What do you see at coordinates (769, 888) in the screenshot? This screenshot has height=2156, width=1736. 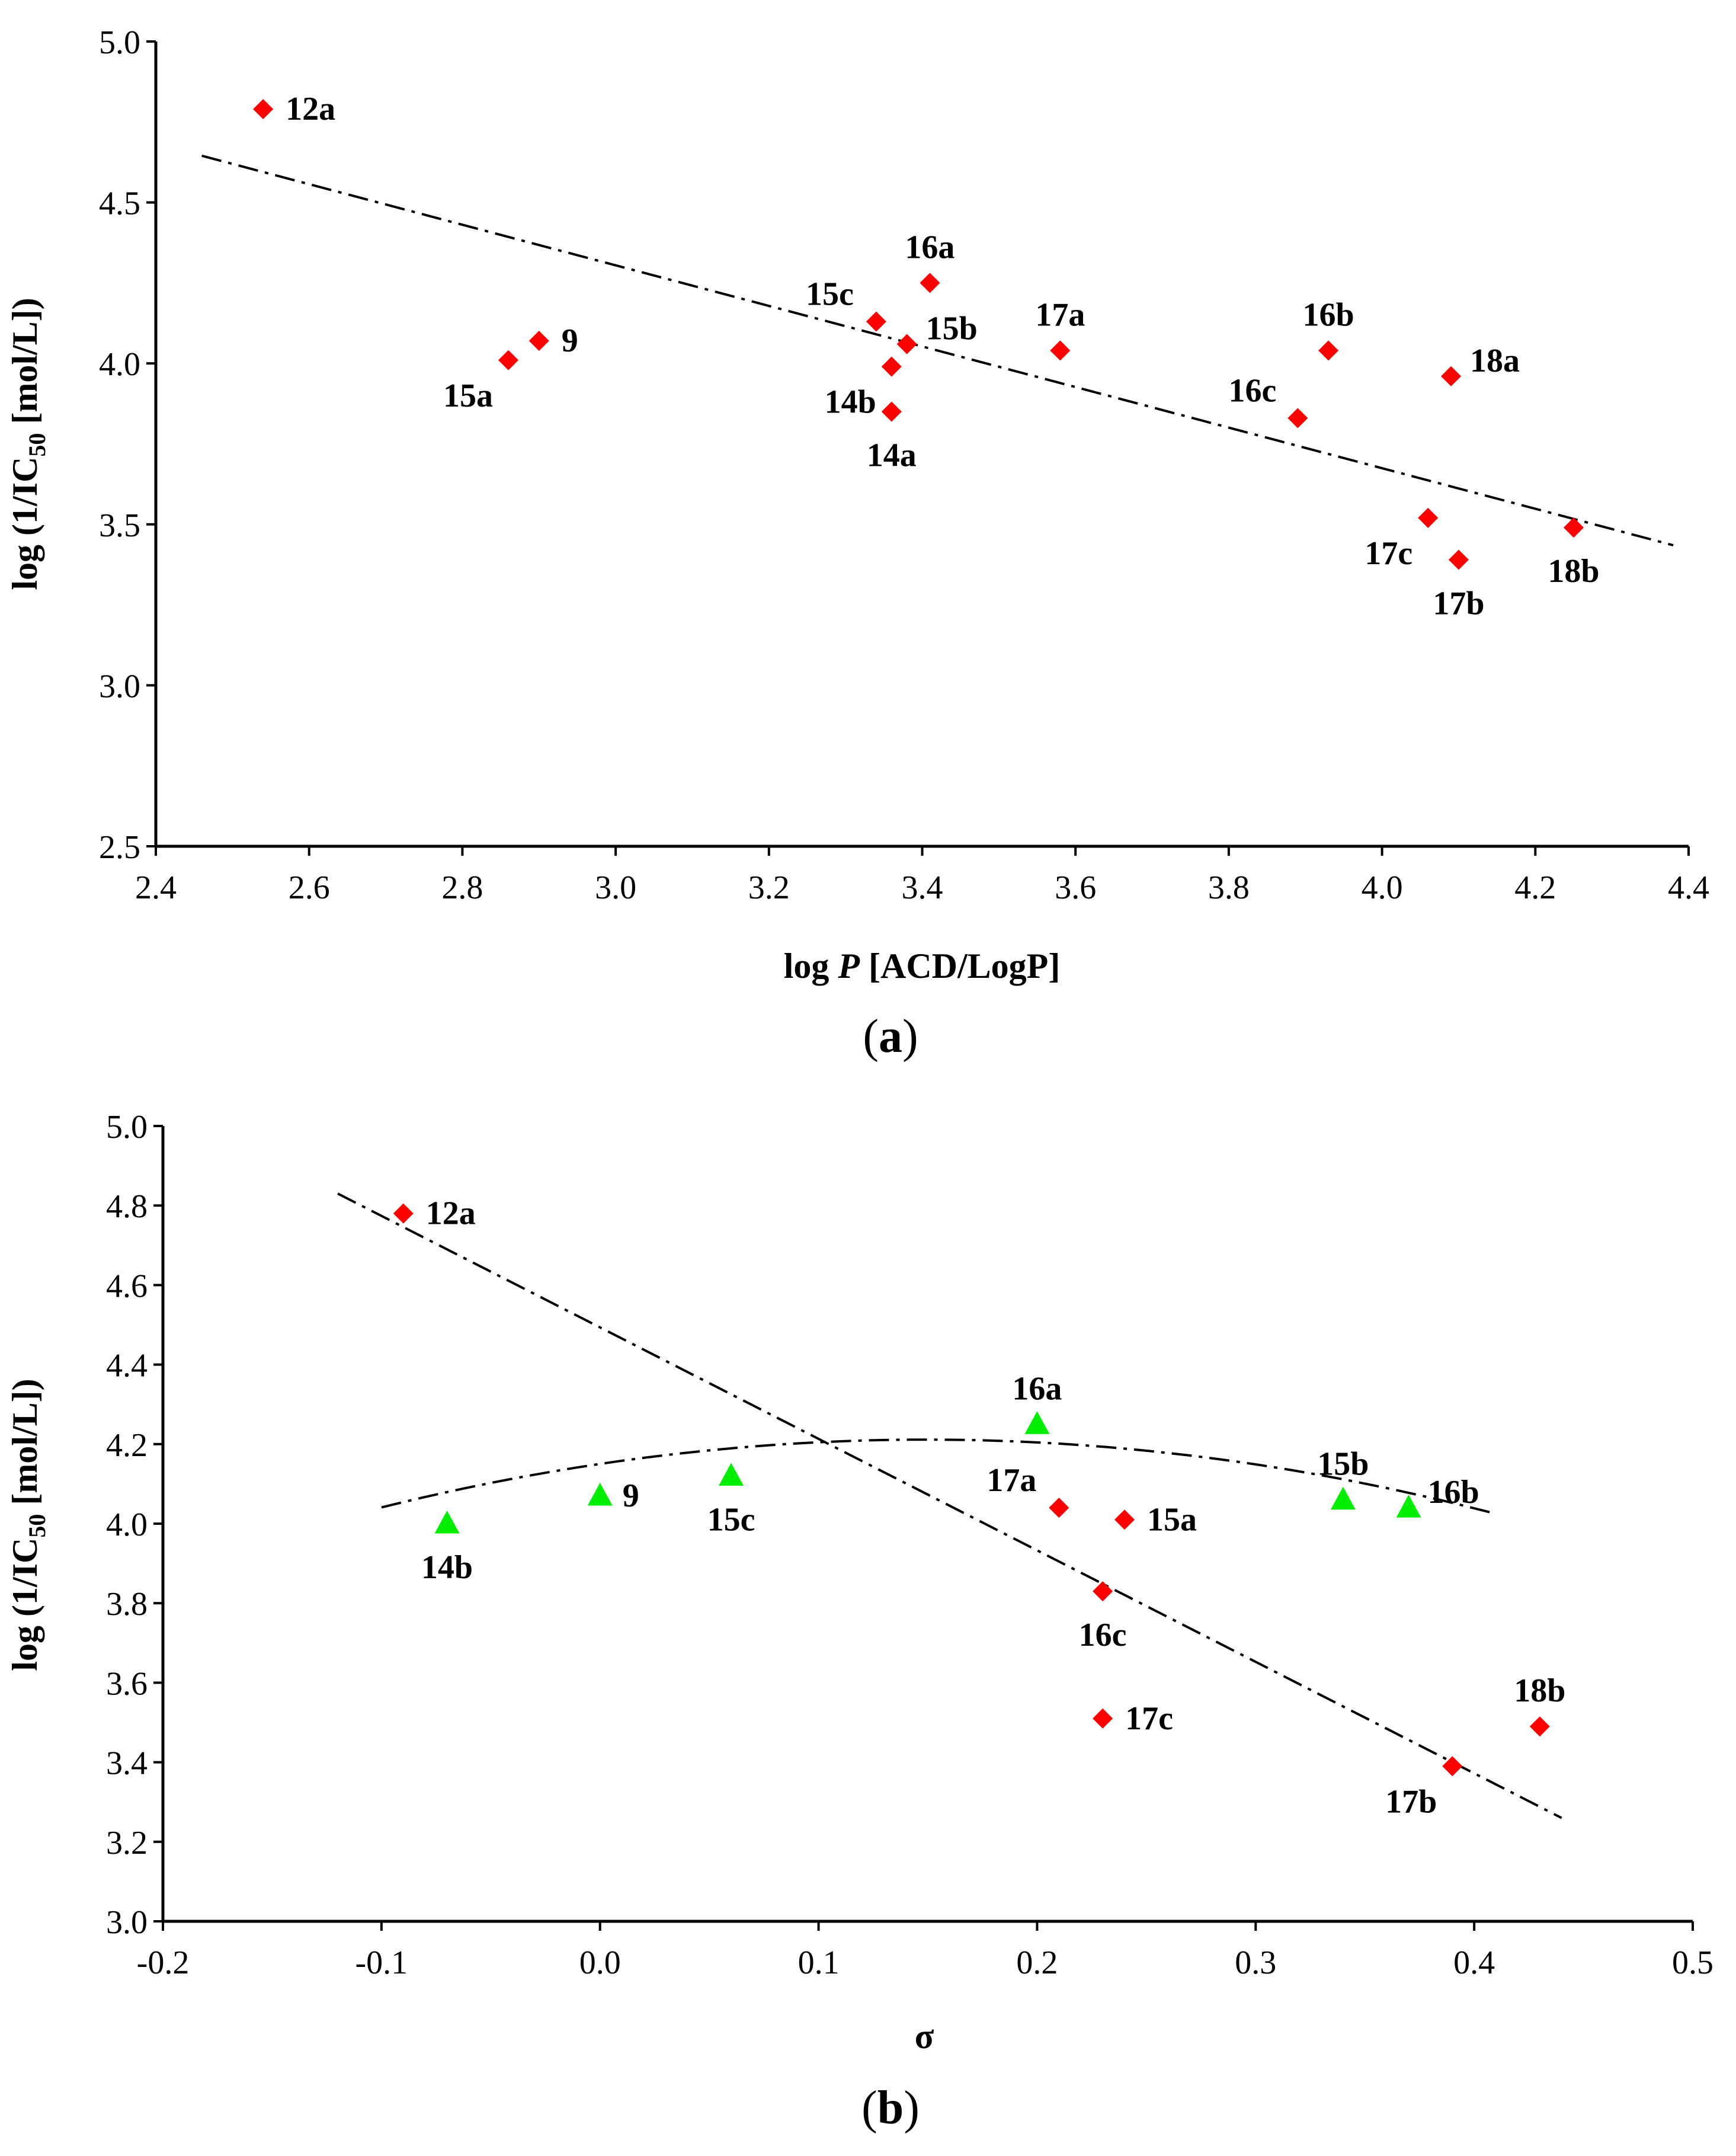 I see `x-tick-label: 3.2` at bounding box center [769, 888].